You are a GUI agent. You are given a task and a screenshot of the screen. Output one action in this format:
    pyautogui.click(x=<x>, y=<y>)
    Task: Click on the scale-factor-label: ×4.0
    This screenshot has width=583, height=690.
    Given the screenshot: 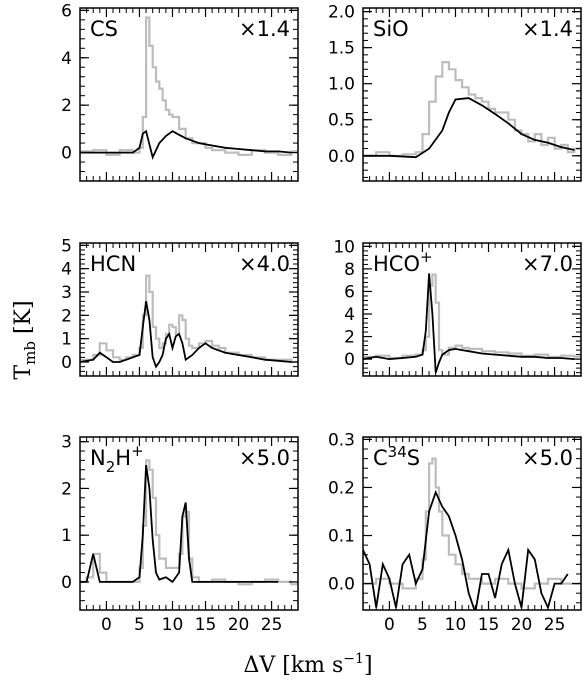 What is the action you would take?
    pyautogui.click(x=264, y=264)
    